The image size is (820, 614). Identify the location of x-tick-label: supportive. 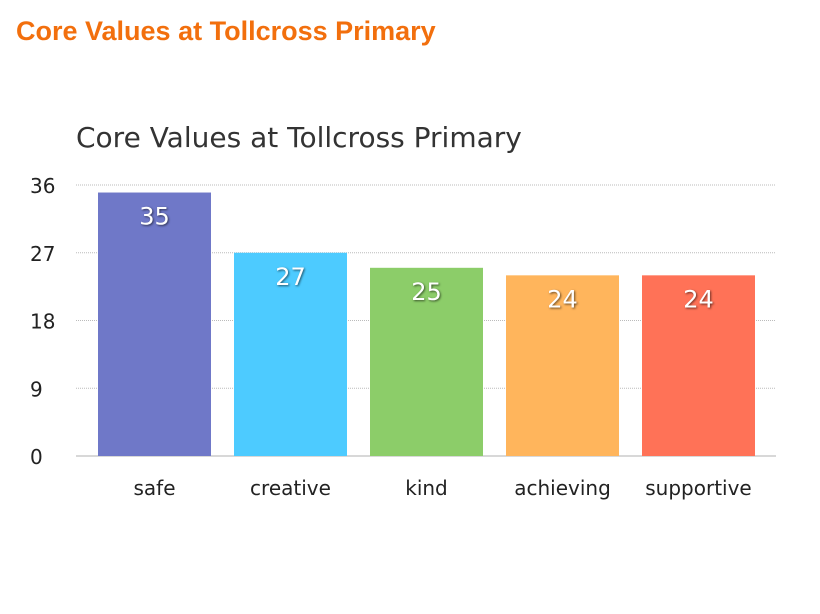
(698, 488).